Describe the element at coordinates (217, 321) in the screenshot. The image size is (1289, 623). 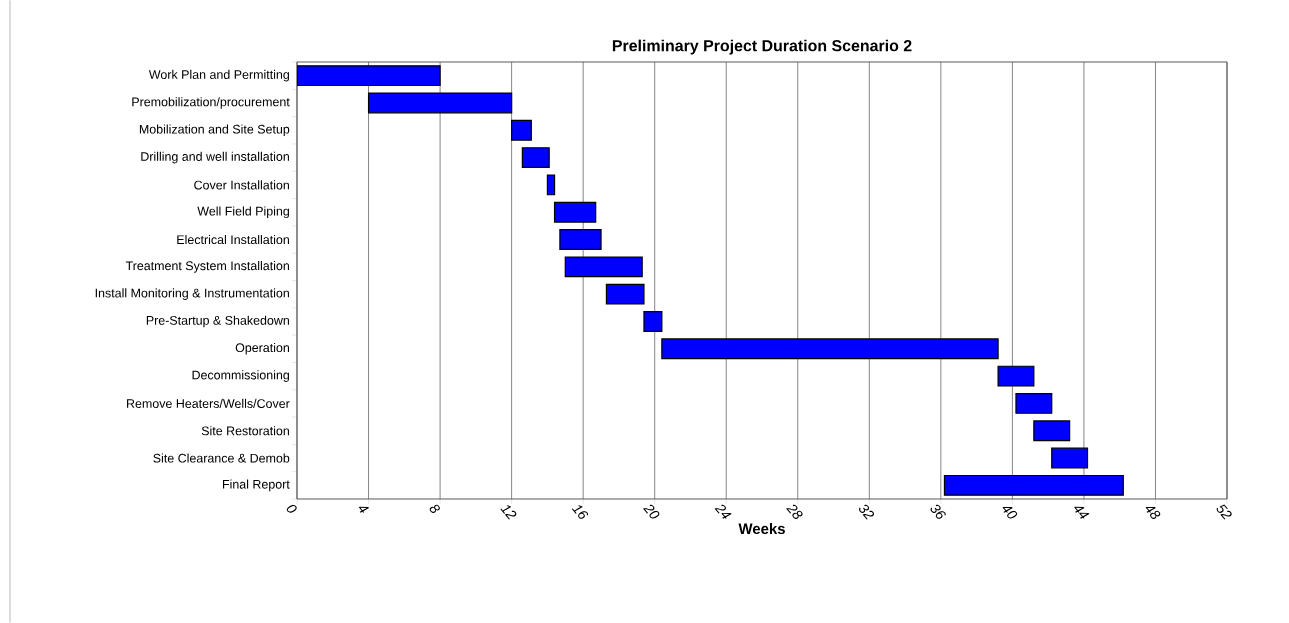
I see `y-tick-label: Pre-Startup & Shakedown` at that location.